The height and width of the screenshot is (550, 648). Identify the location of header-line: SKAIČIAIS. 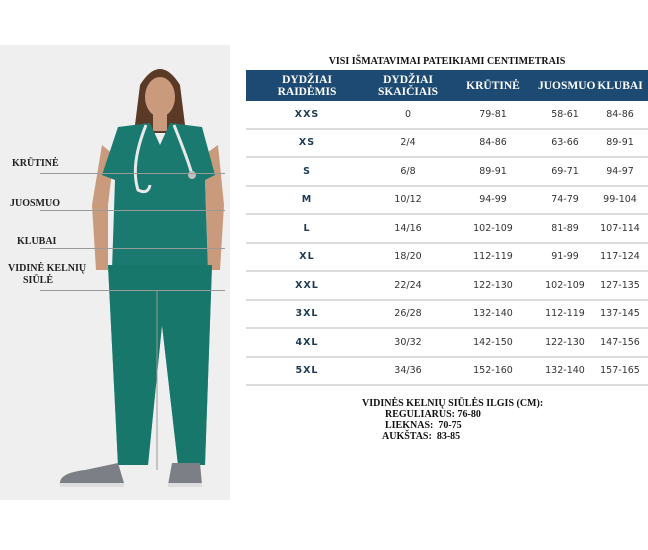
(408, 91).